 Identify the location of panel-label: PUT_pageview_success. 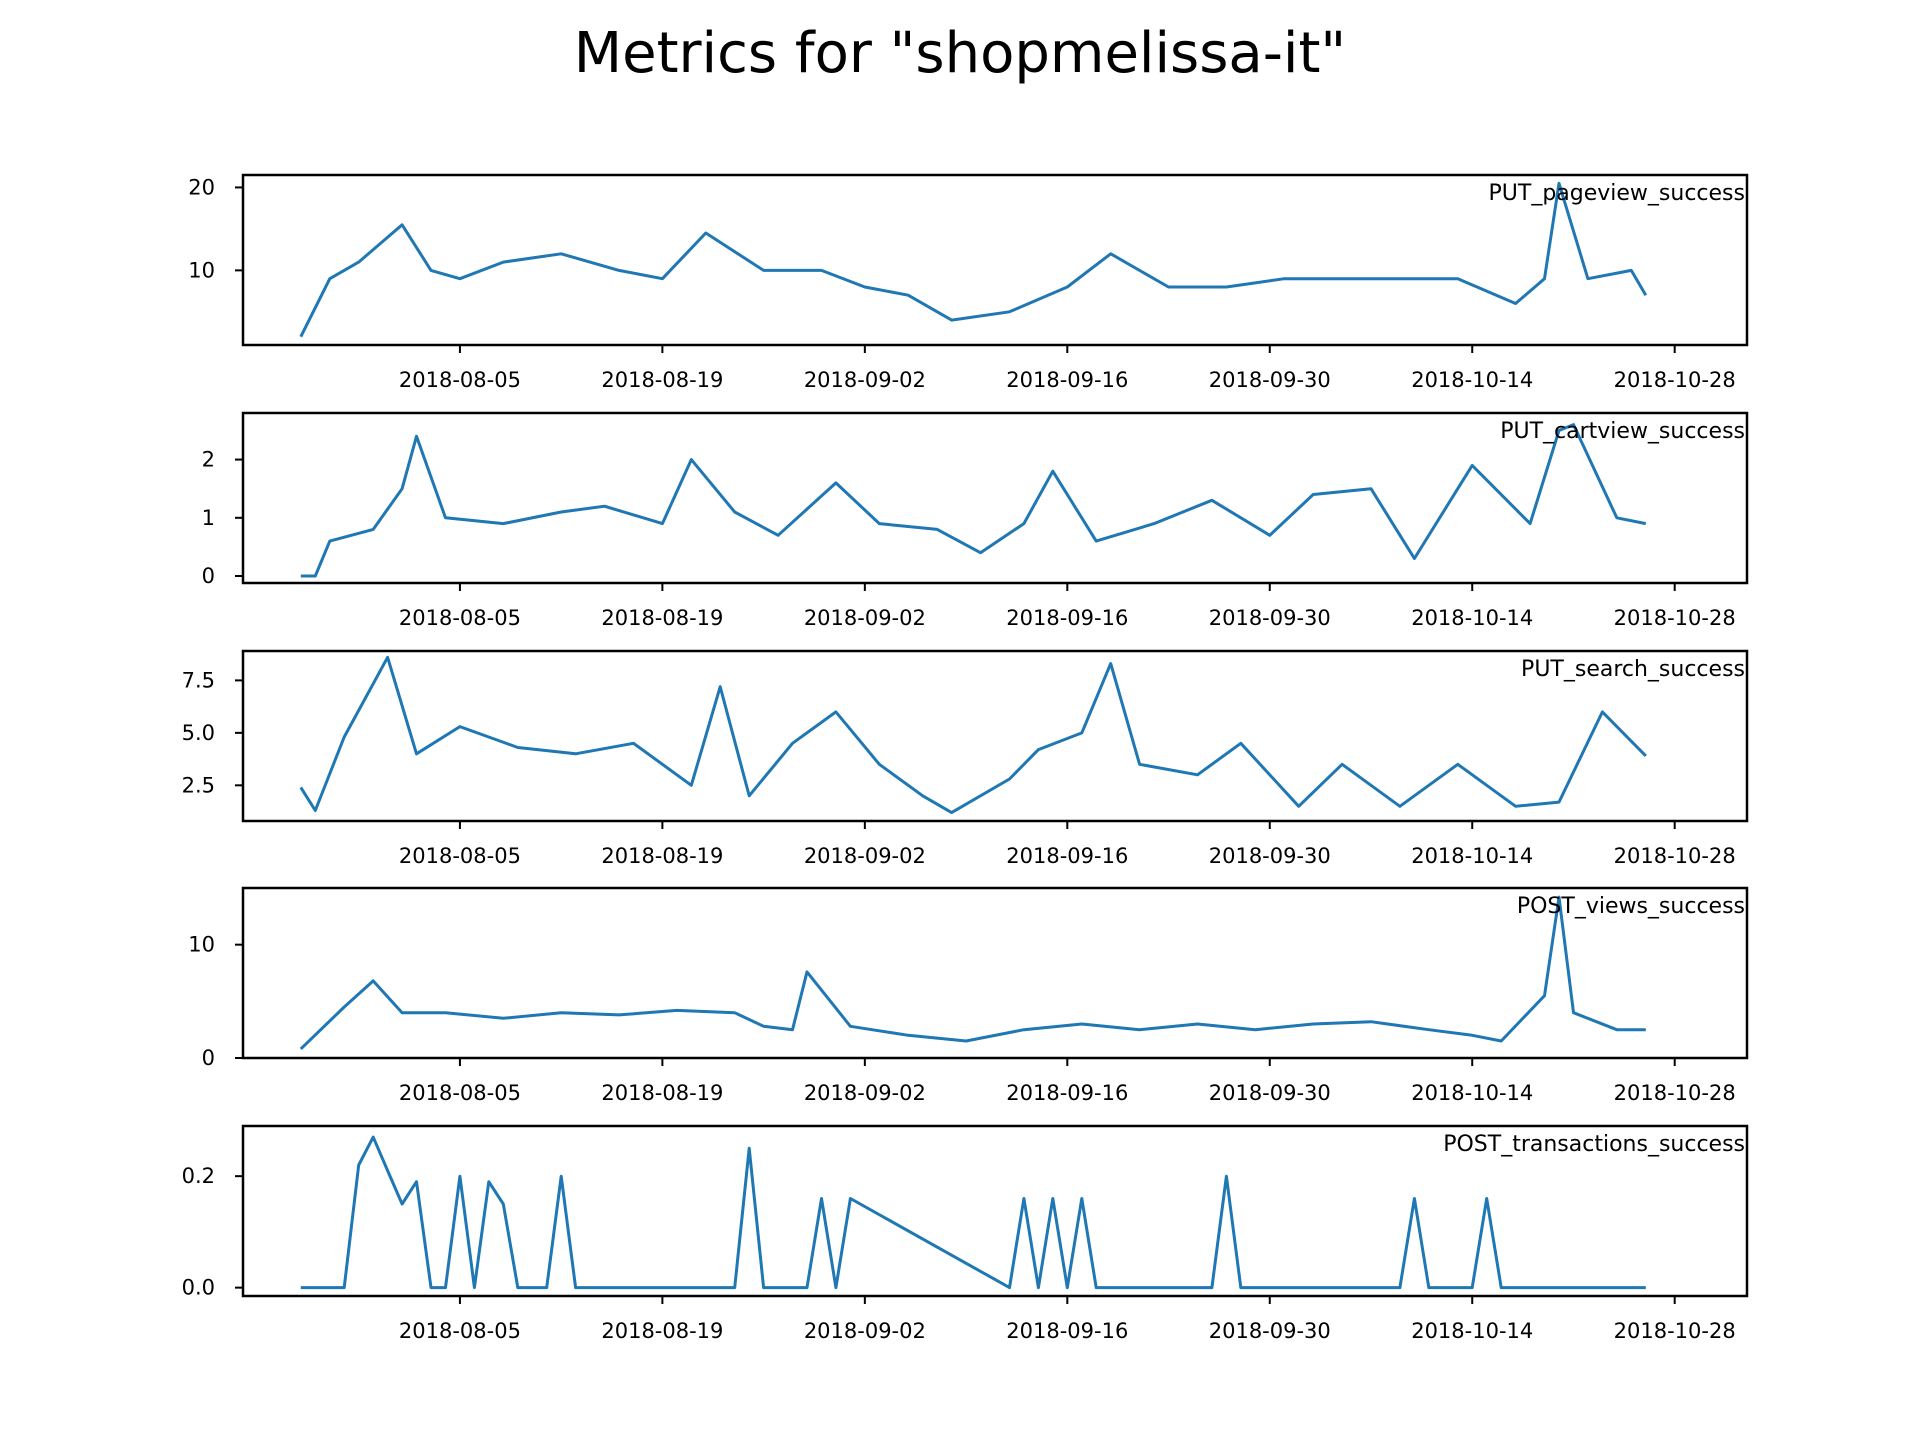
(1617, 193).